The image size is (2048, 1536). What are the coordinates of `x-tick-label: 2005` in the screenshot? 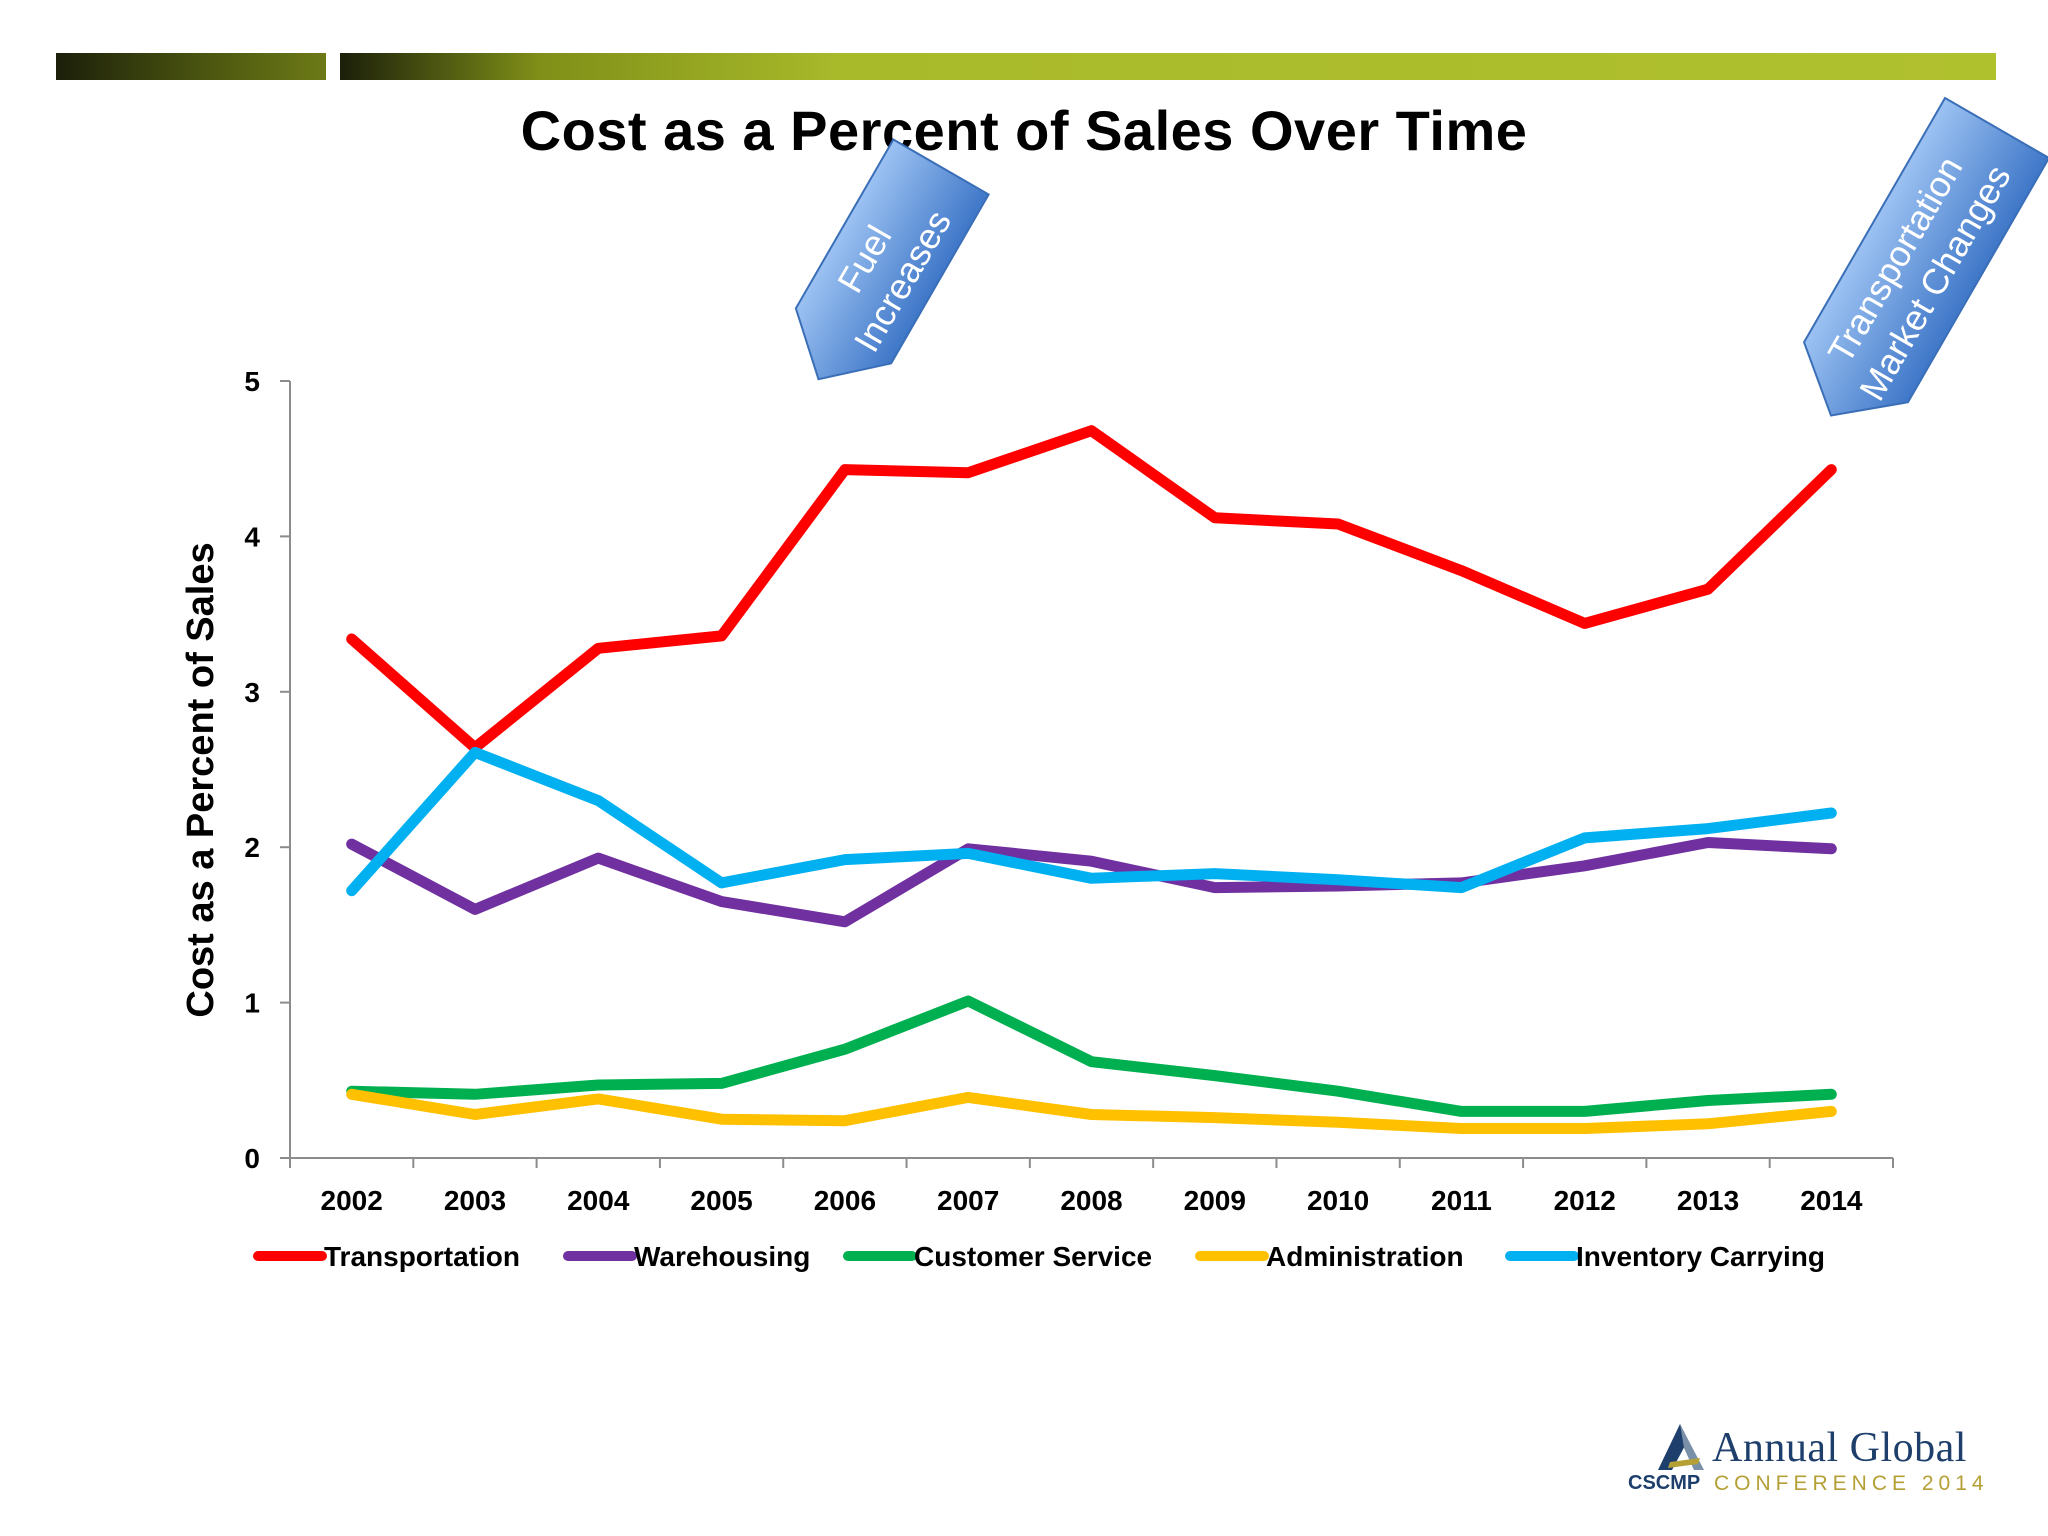 It's located at (721, 1200).